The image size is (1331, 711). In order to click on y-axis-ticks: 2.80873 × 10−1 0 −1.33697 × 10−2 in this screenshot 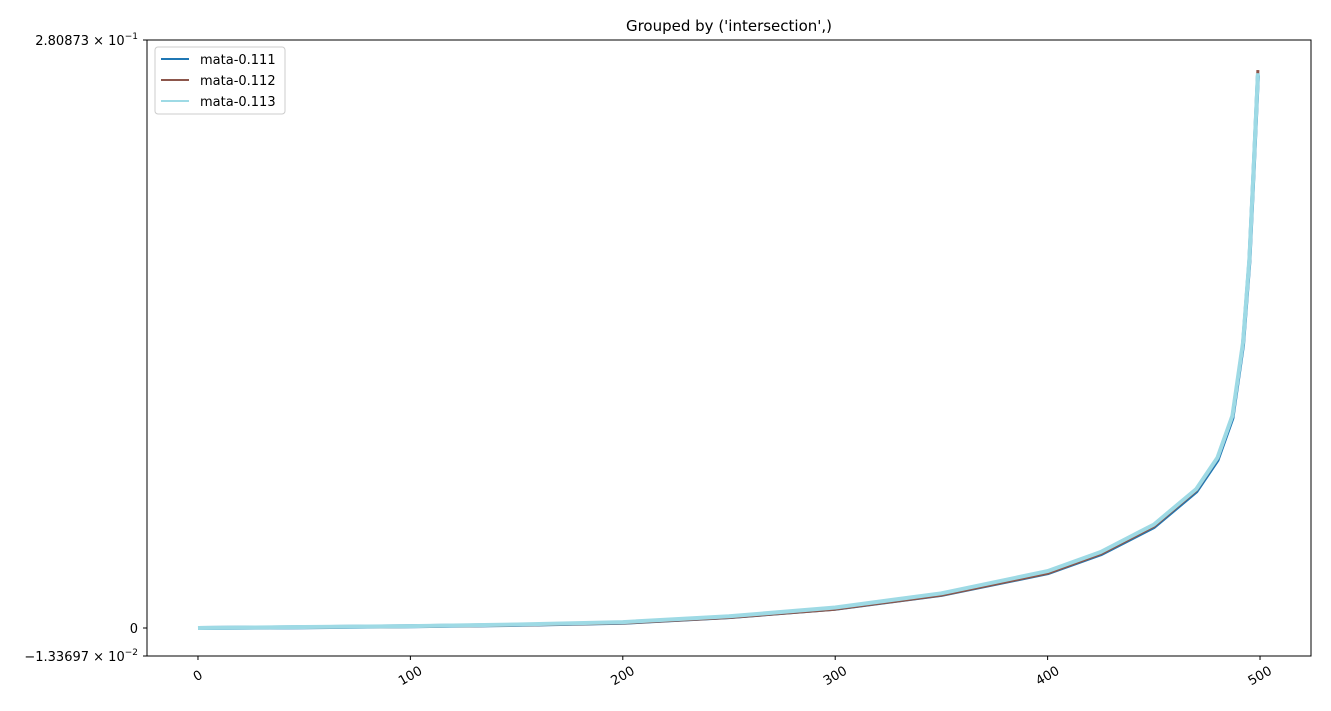, I will do `click(85, 348)`.